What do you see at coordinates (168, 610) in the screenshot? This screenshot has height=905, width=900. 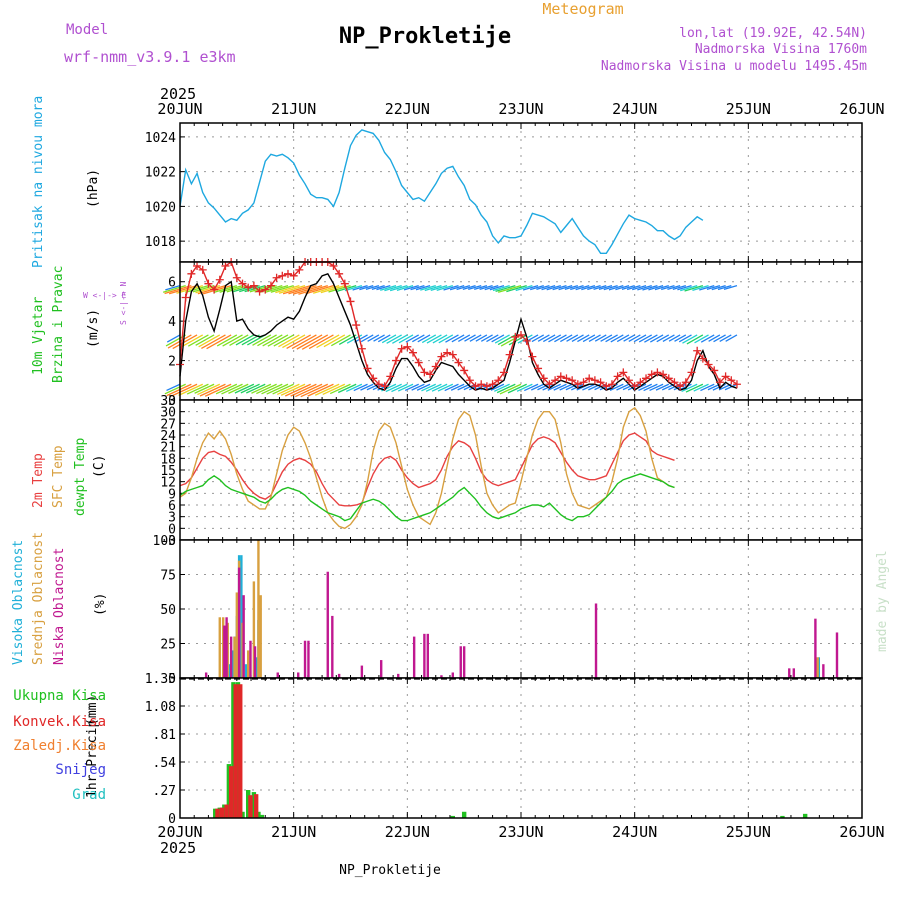 I see `clouds-ytick-label-2: 50` at bounding box center [168, 610].